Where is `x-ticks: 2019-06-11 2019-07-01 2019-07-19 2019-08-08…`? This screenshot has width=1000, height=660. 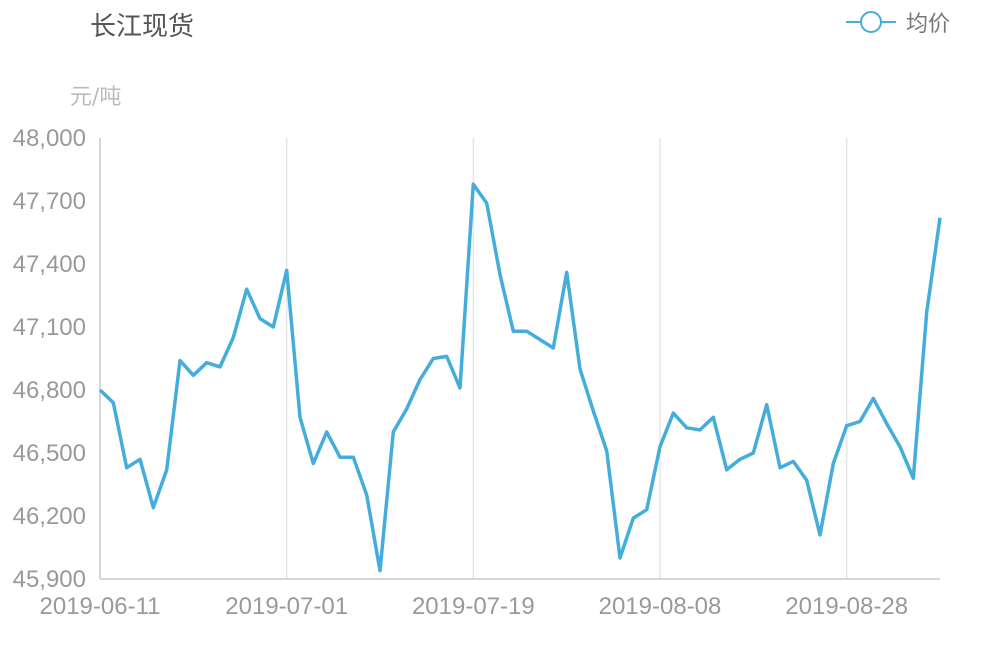
x-ticks: 2019-06-11 2019-07-01 2019-07-19 2019-08-08… is located at coordinates (474, 606).